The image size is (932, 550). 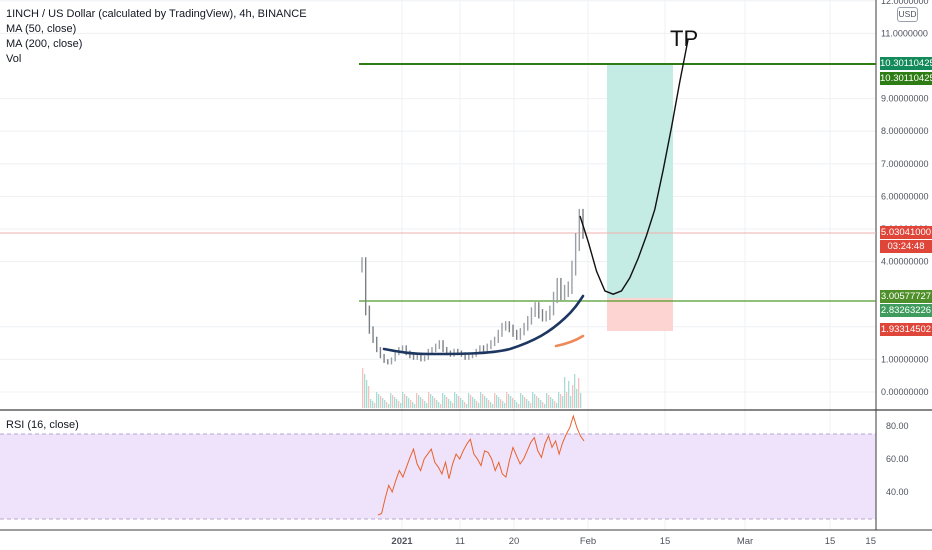 What do you see at coordinates (897, 492) in the screenshot?
I see `rsi-tick-label: 40.00` at bounding box center [897, 492].